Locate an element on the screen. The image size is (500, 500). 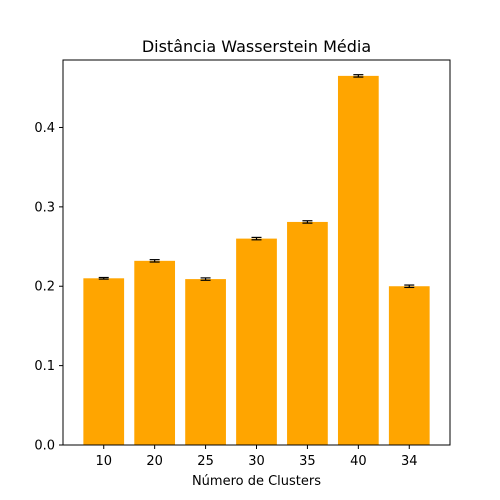
y-tick-label: 0.1 is located at coordinates (44, 366).